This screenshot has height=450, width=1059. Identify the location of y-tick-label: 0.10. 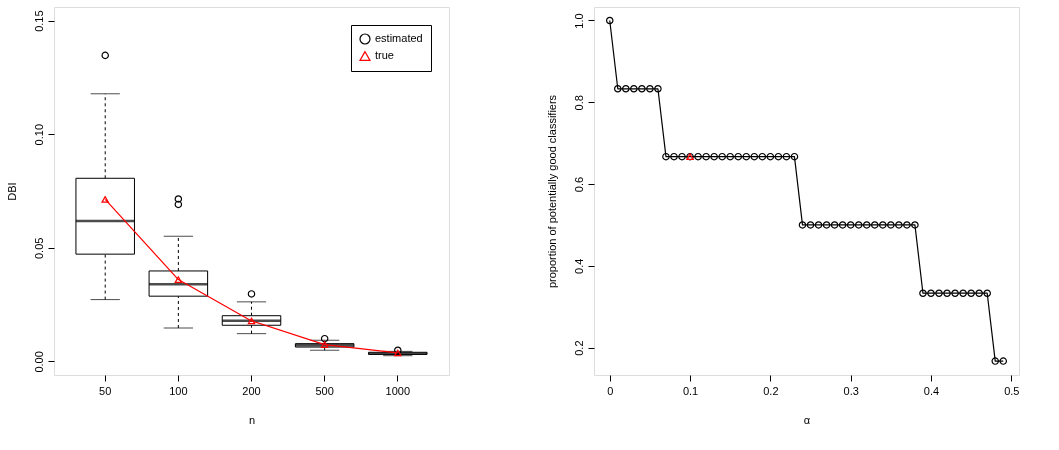
(38, 135).